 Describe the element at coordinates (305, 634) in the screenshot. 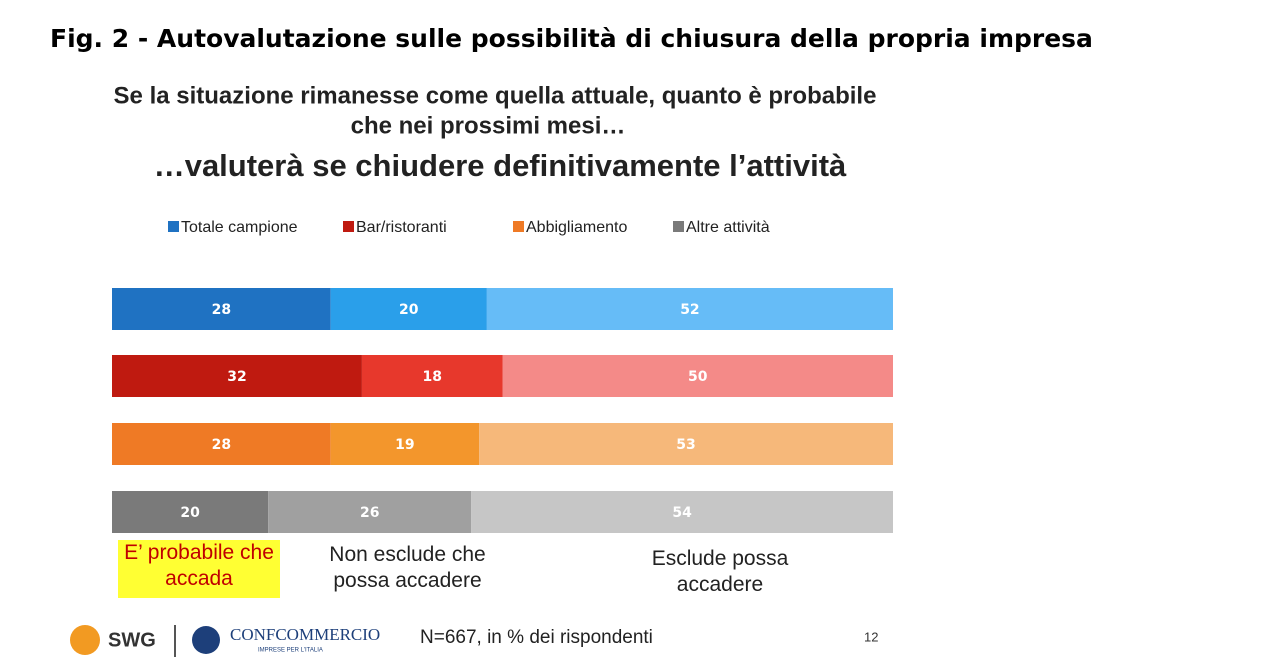

I see `confcommercio-logo: CONFCOMMERCIO` at that location.